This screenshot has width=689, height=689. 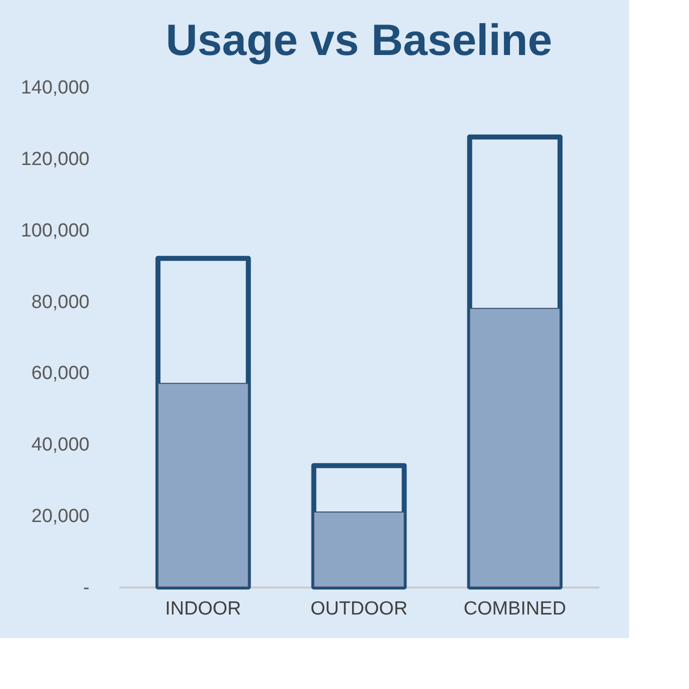 What do you see at coordinates (359, 609) in the screenshot?
I see `x-tick-label: OUTDOOR` at bounding box center [359, 609].